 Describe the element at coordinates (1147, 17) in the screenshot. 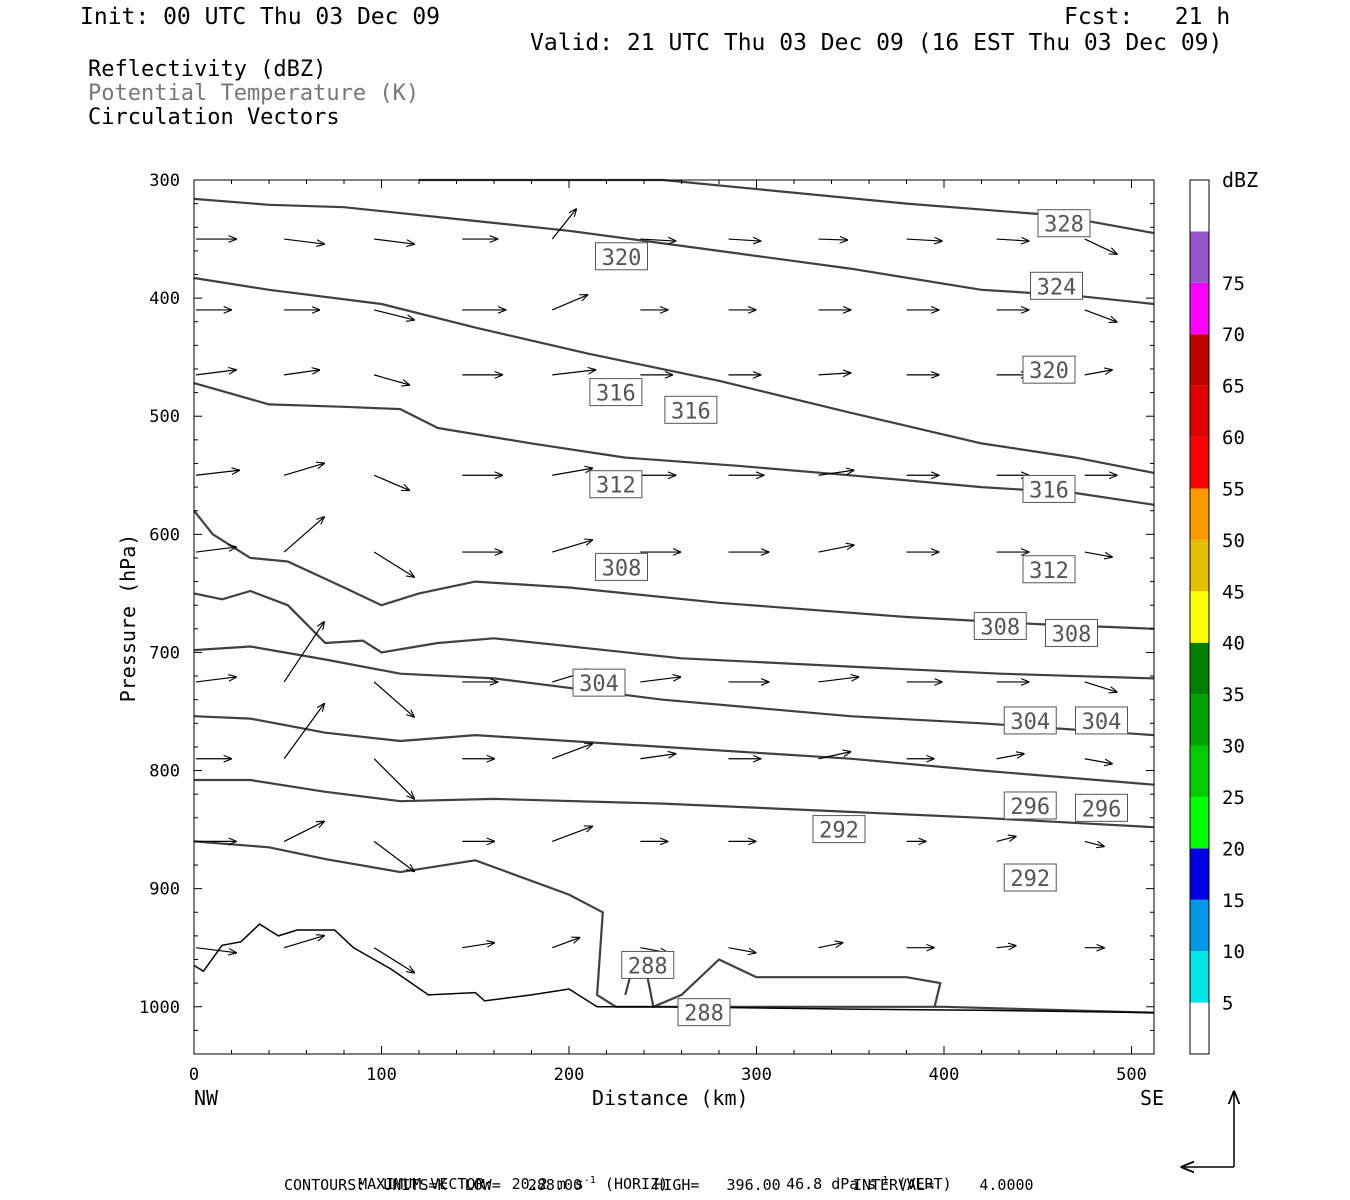

I see `forecast-hour: Fcst: 21 h` at that location.